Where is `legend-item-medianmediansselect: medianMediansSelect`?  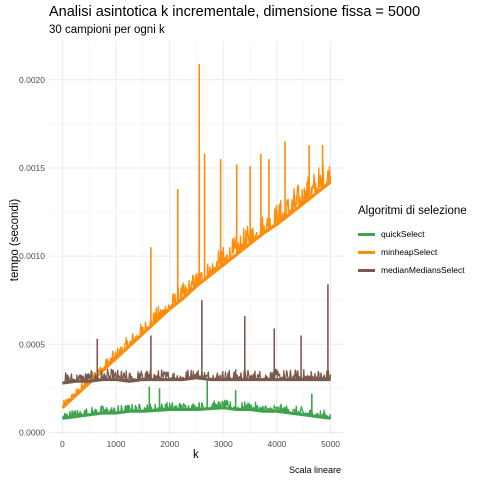 legend-item-medianmediansselect: medianMediansSelect is located at coordinates (412, 270).